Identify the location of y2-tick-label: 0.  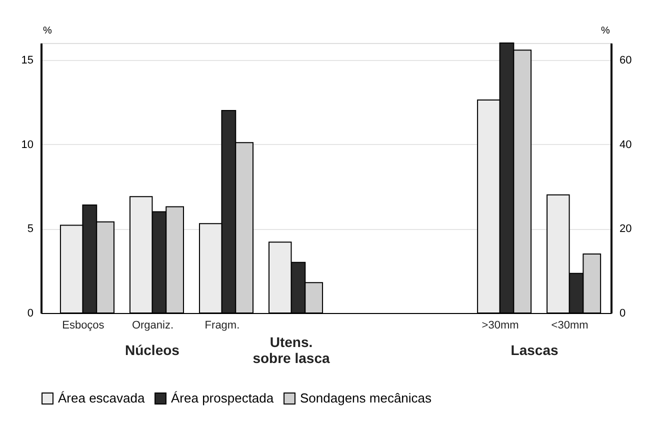
(623, 314).